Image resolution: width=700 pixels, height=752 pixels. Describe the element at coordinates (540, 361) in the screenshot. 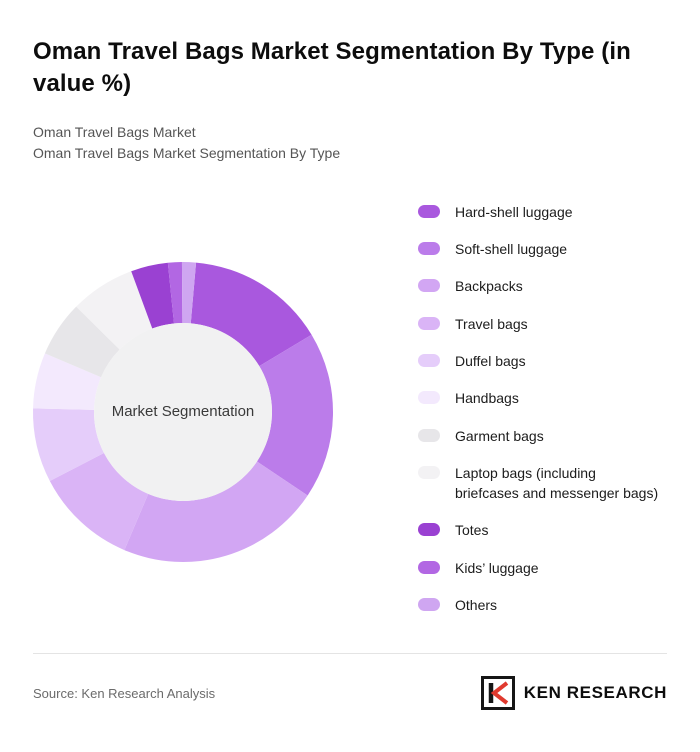

I see `legend-item-duffel-bags: Duffel bags` at that location.